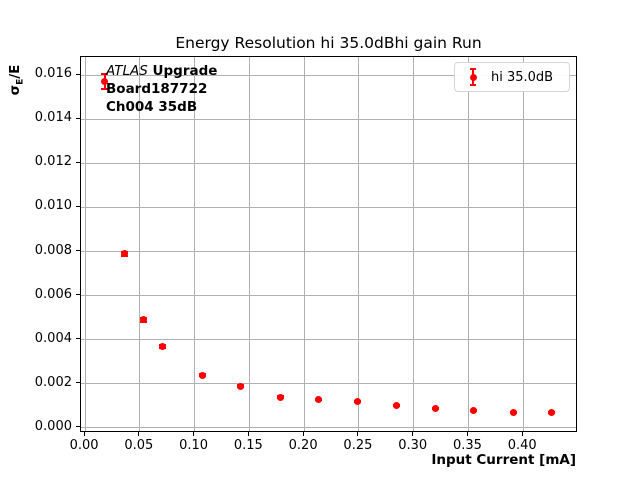 This screenshot has height=480, width=640. I want to click on x-axis-label: Input Current [mA], so click(503, 460).